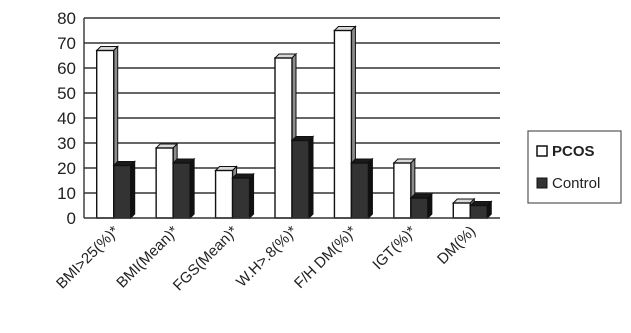  What do you see at coordinates (66, 193) in the screenshot?
I see `y-tick-label: 10` at bounding box center [66, 193].